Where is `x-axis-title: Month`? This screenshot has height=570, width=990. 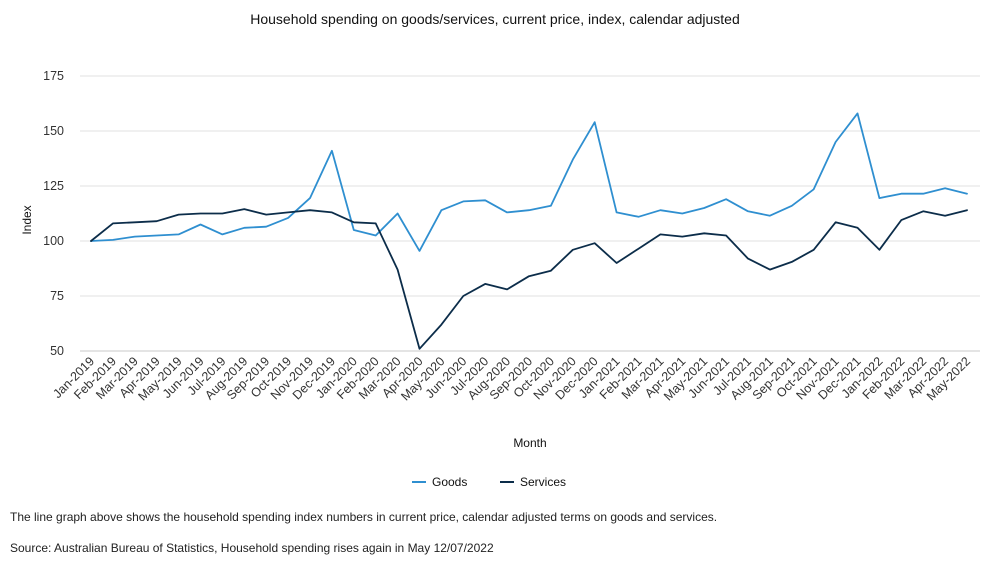
x-axis-title: Month is located at coordinates (529, 443).